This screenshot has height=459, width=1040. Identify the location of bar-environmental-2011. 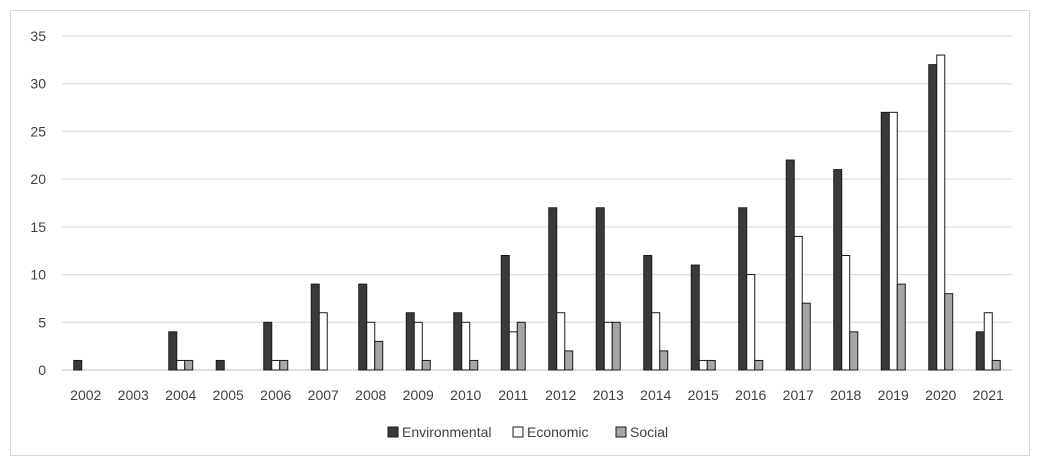
(505, 312).